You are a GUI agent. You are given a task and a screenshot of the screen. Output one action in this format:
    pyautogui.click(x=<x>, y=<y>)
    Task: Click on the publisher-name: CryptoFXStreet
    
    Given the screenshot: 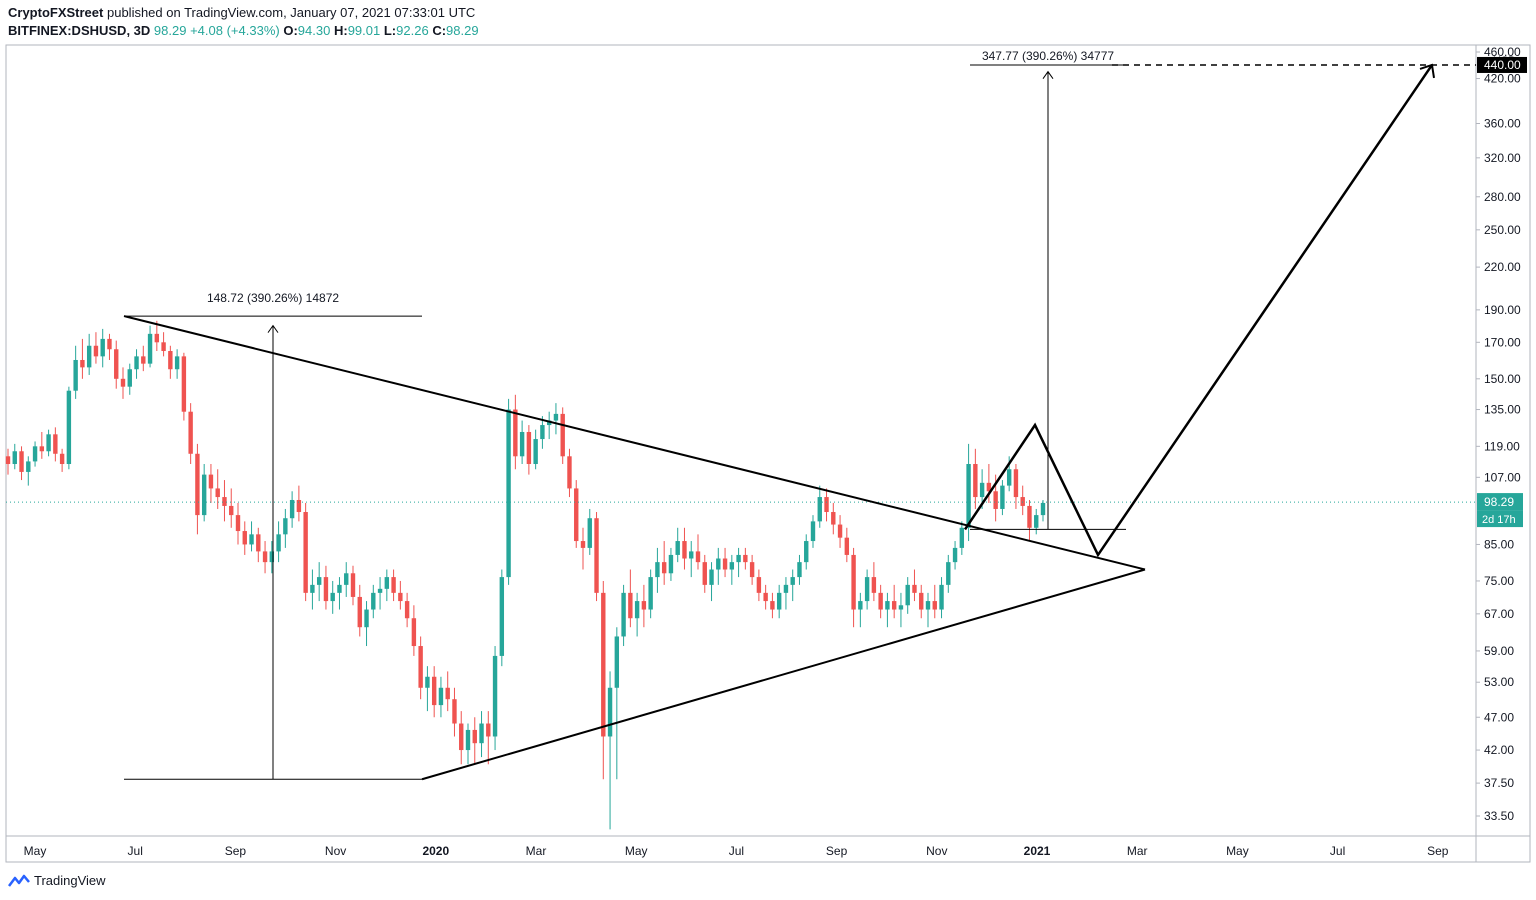 What is the action you would take?
    pyautogui.click(x=56, y=12)
    